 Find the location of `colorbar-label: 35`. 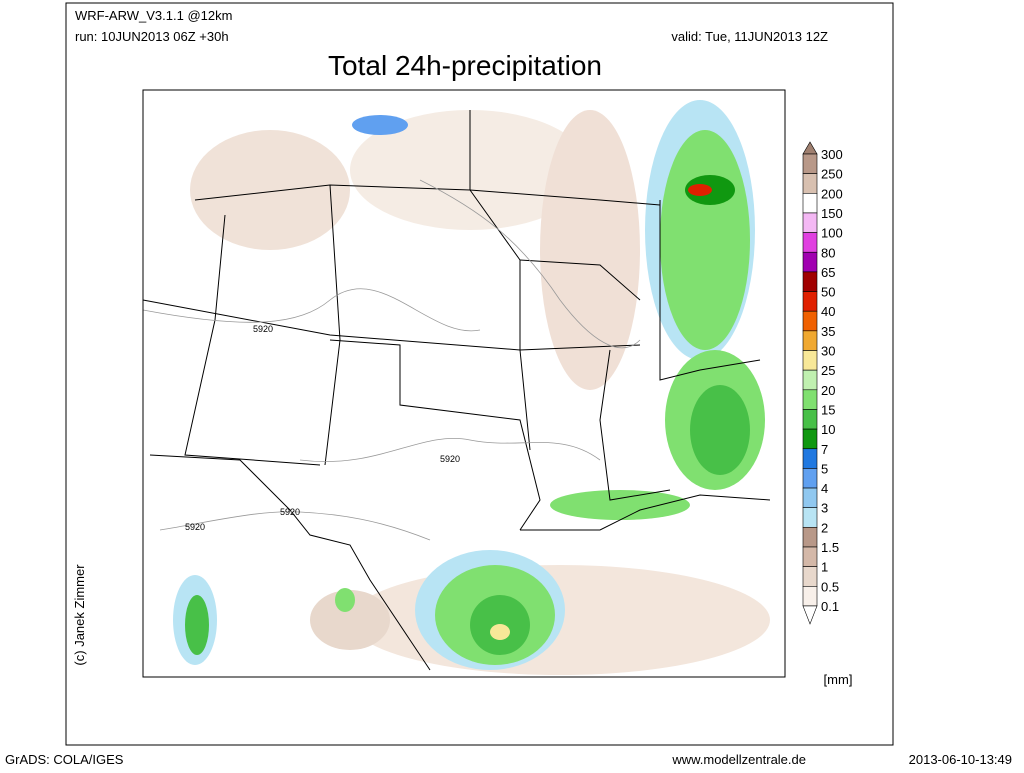

colorbar-label: 35 is located at coordinates (828, 331).